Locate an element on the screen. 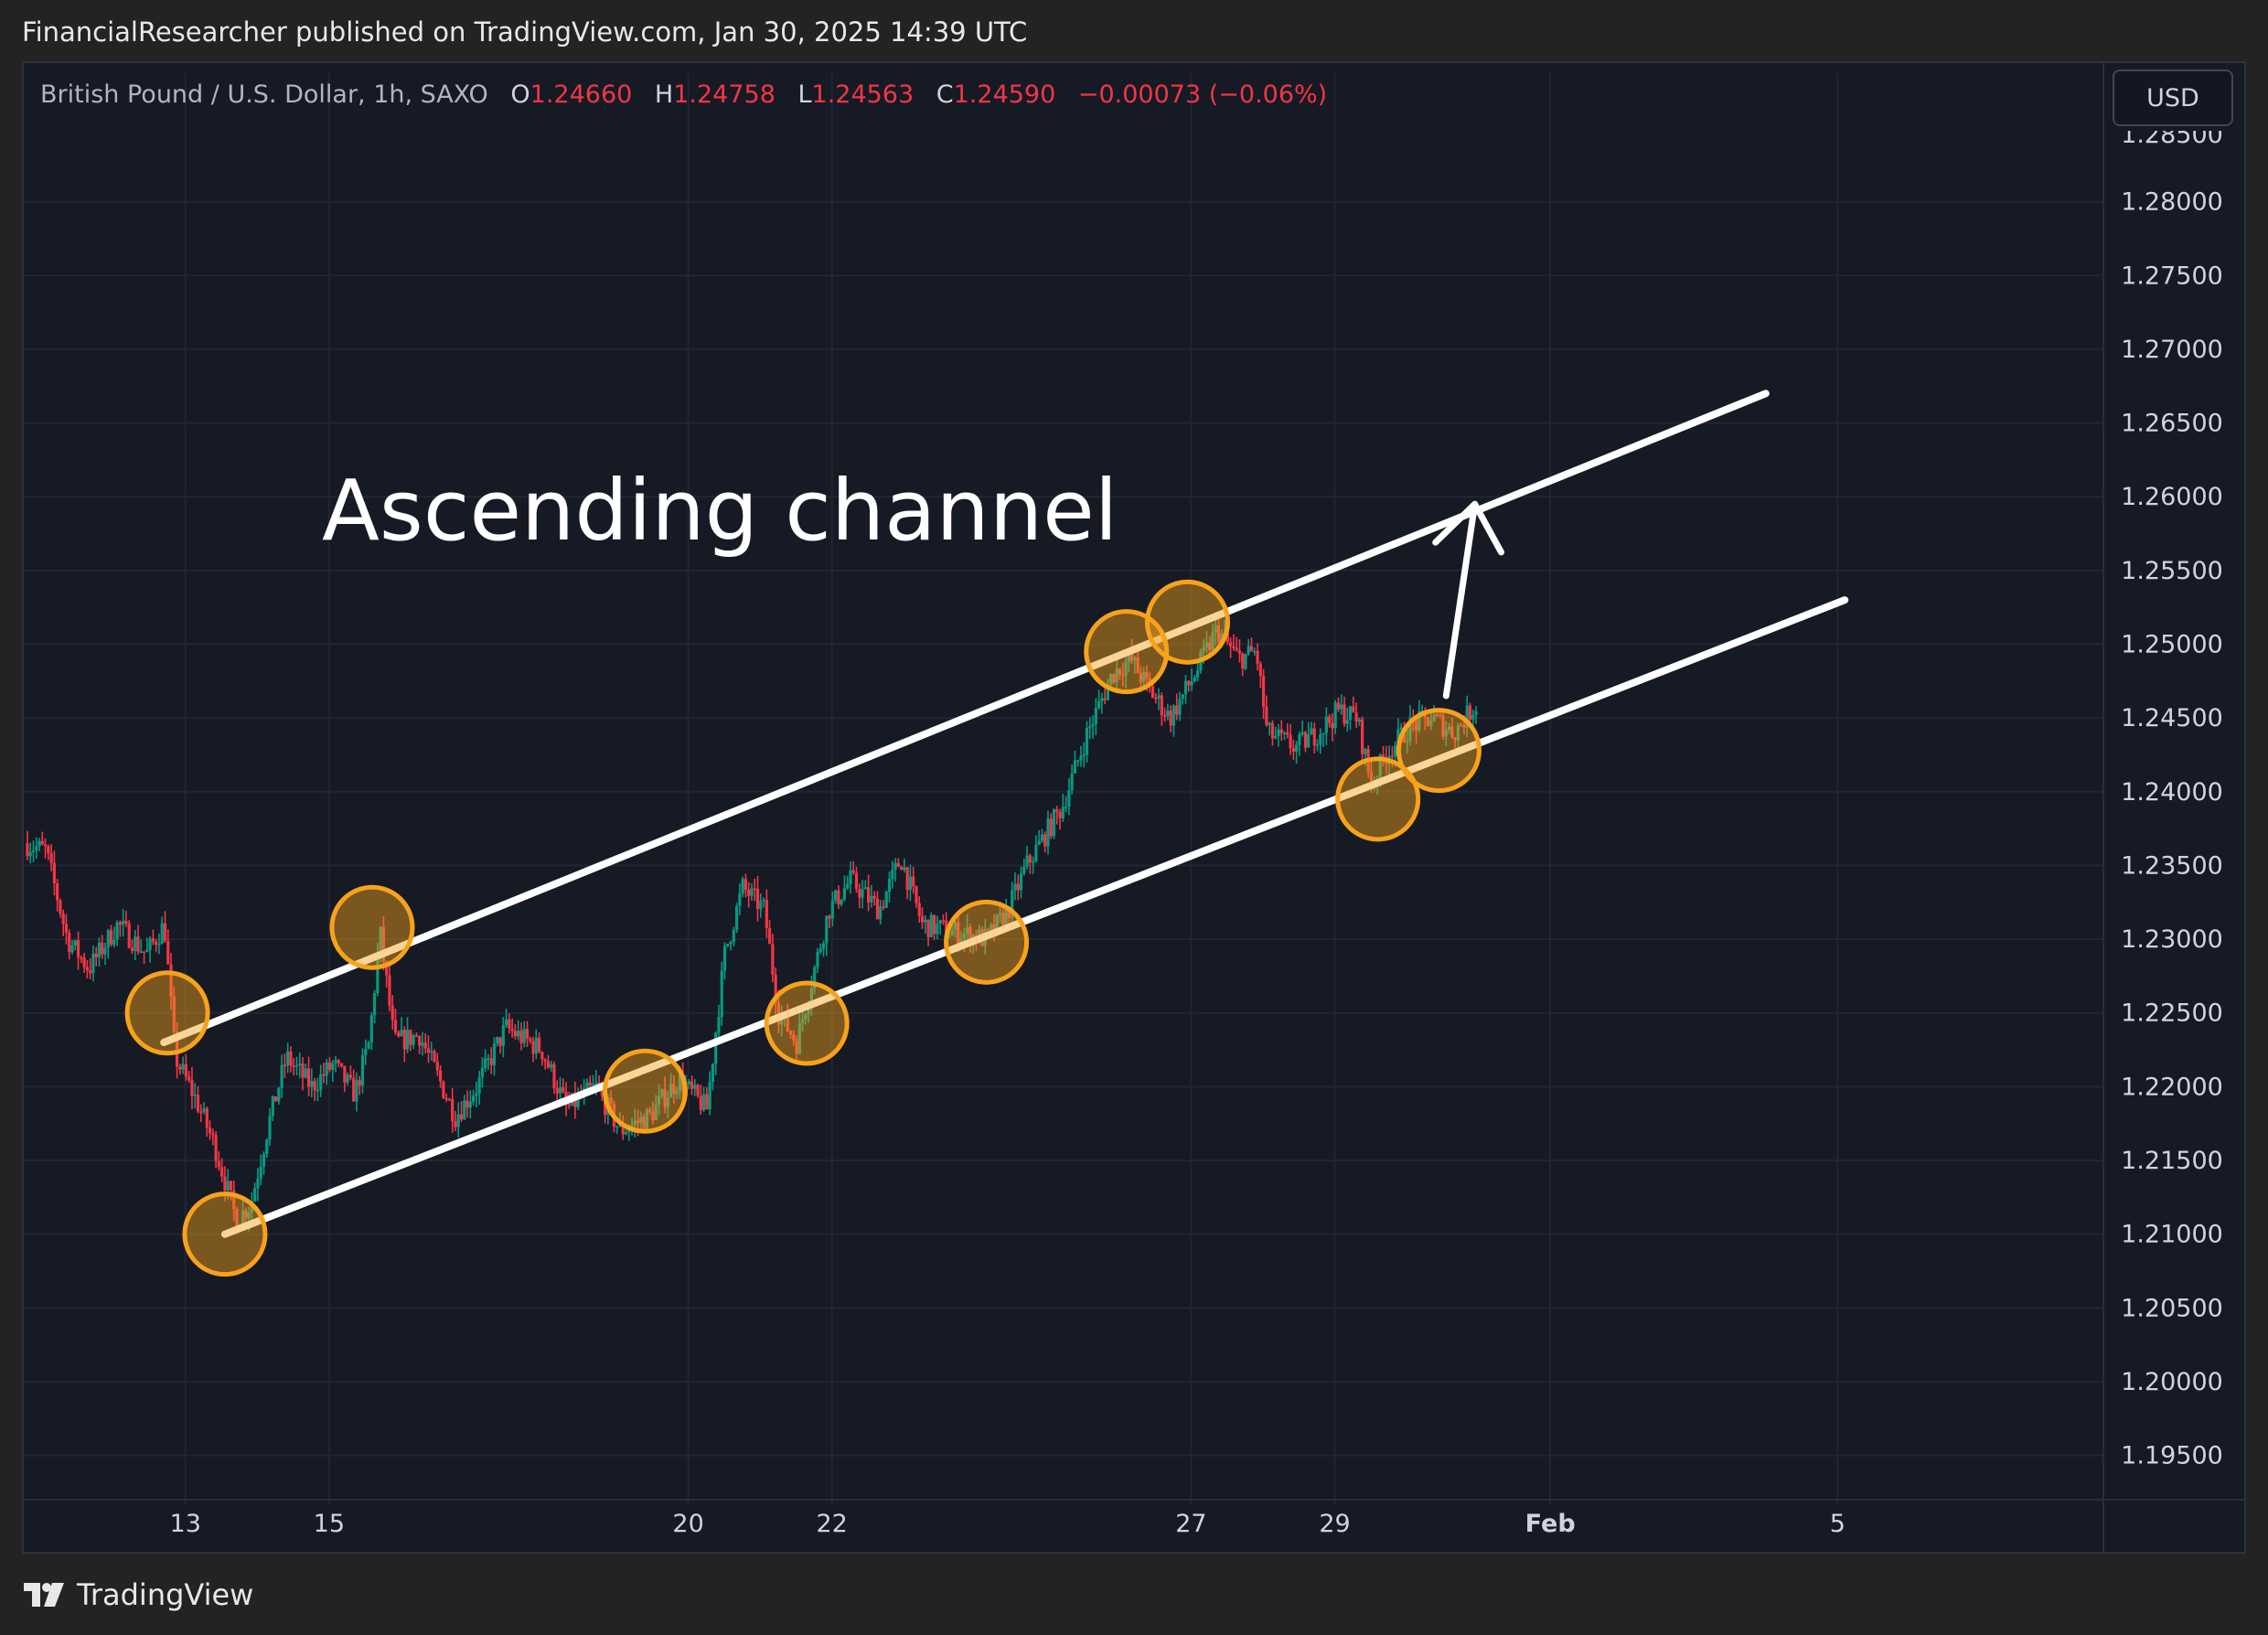  time-tick-label: 15 is located at coordinates (329, 1524).